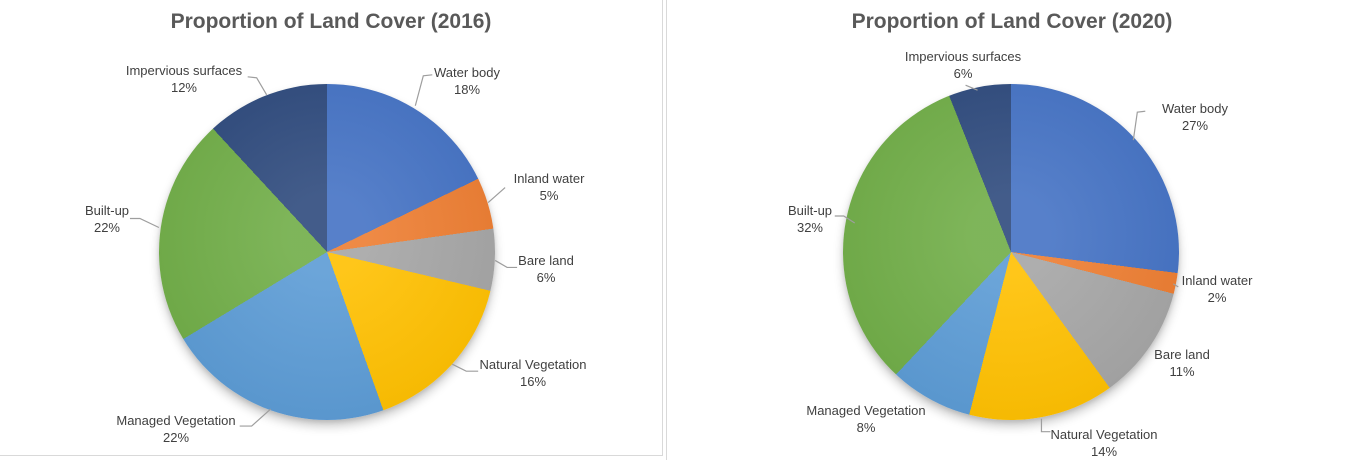  Describe the element at coordinates (546, 269) in the screenshot. I see `slice-label-bare-land-2016: Bare land 6%` at that location.